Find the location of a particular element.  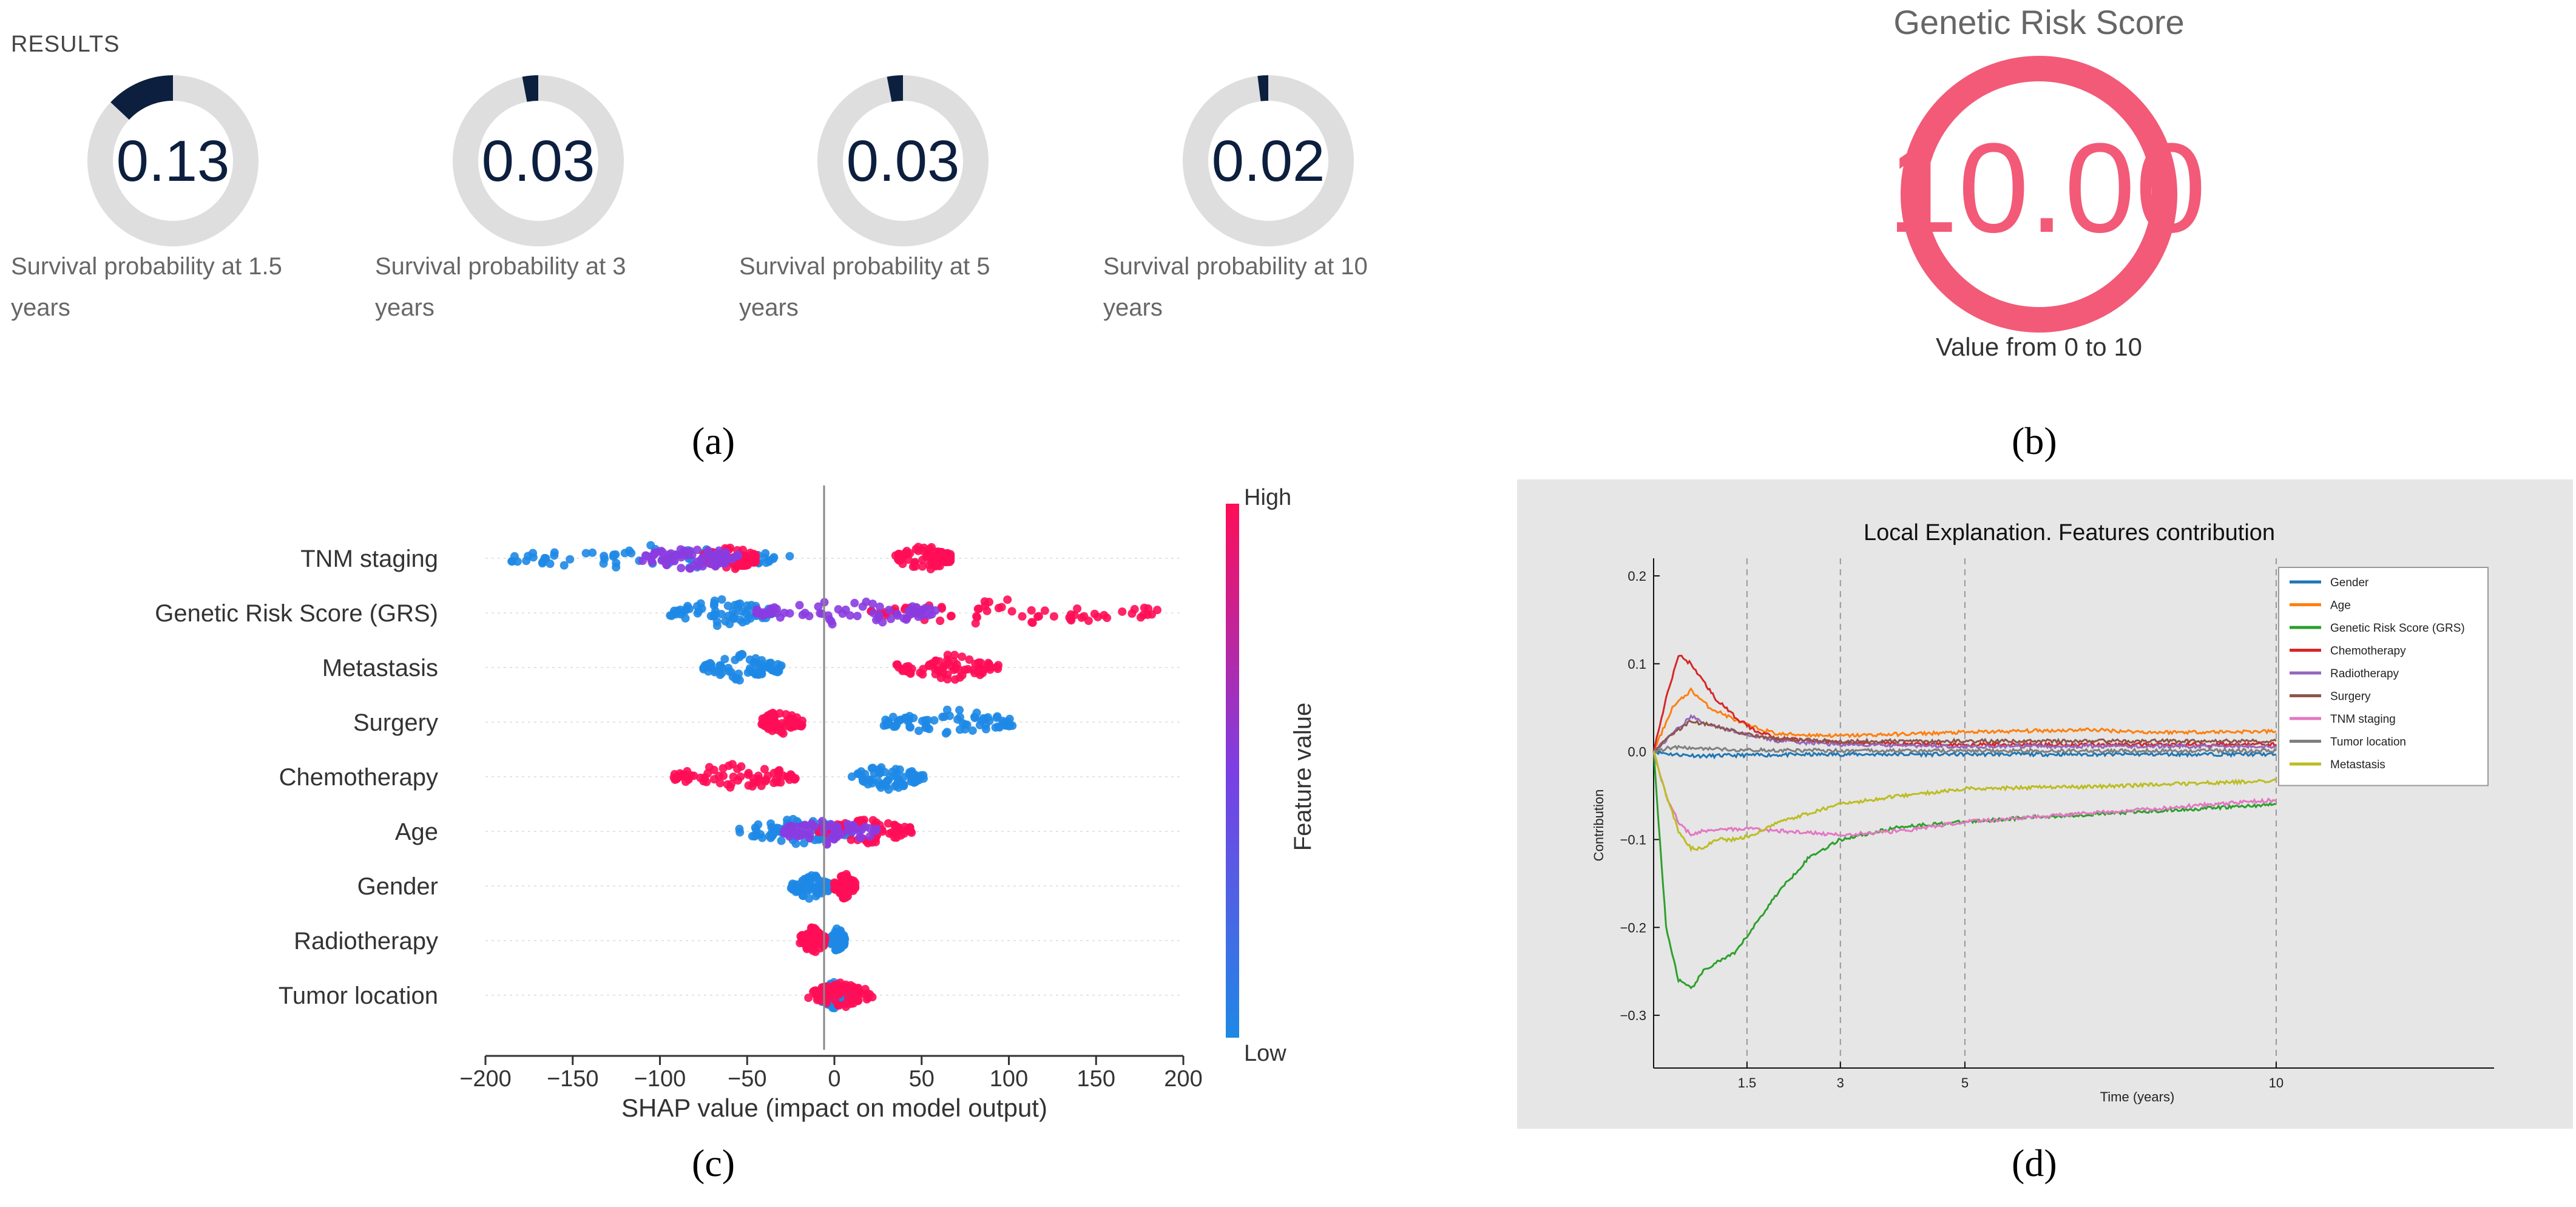

legend-entry-label: Surgery is located at coordinates (2350, 697).